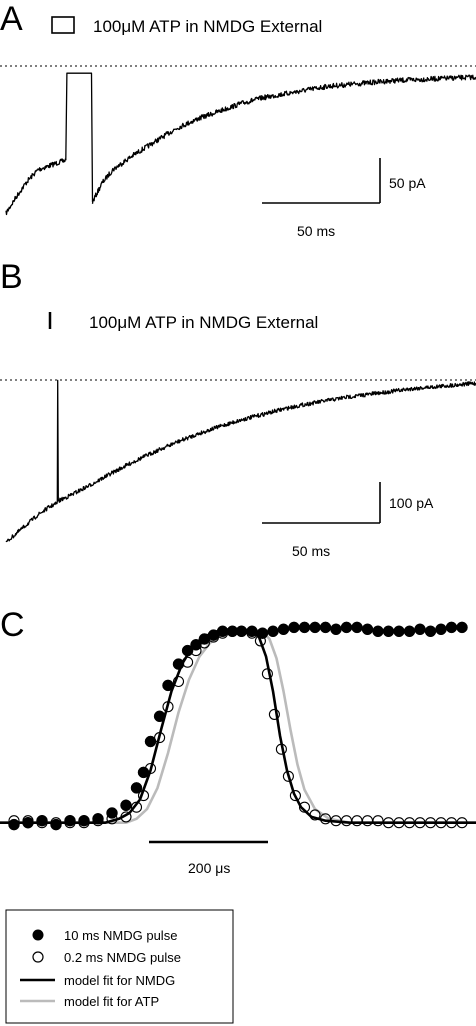 The image size is (476, 1026). I want to click on panel-b-label: B, so click(11, 277).